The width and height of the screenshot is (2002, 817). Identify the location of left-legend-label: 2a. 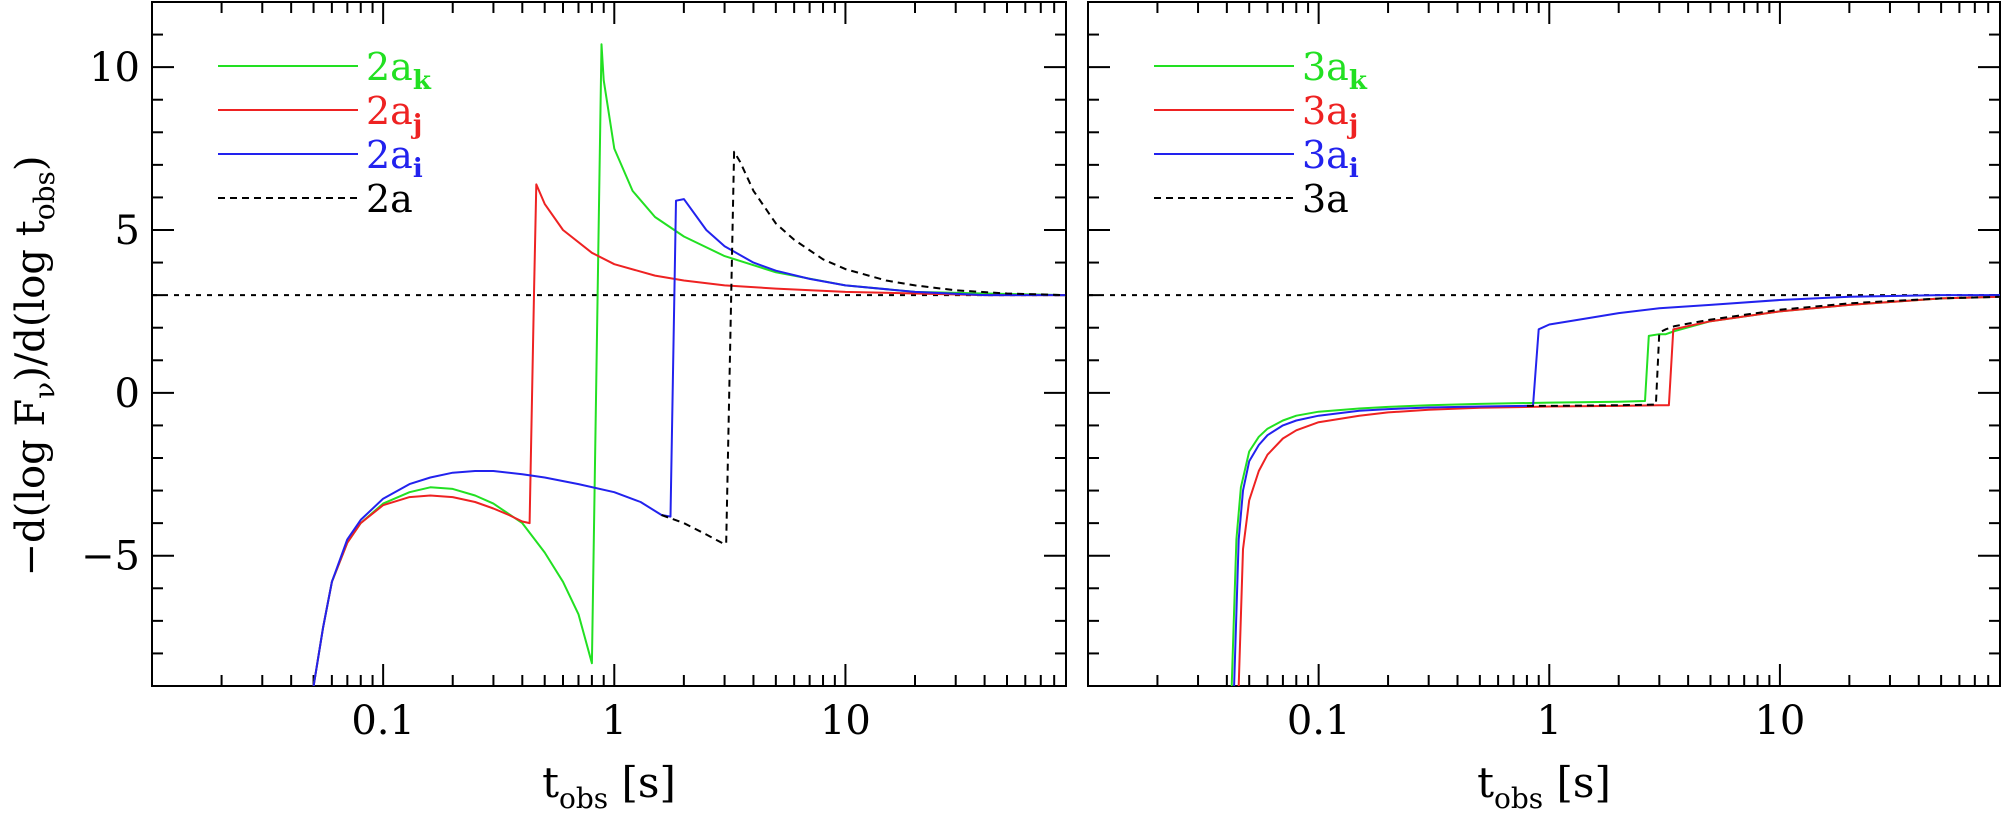
(389, 199).